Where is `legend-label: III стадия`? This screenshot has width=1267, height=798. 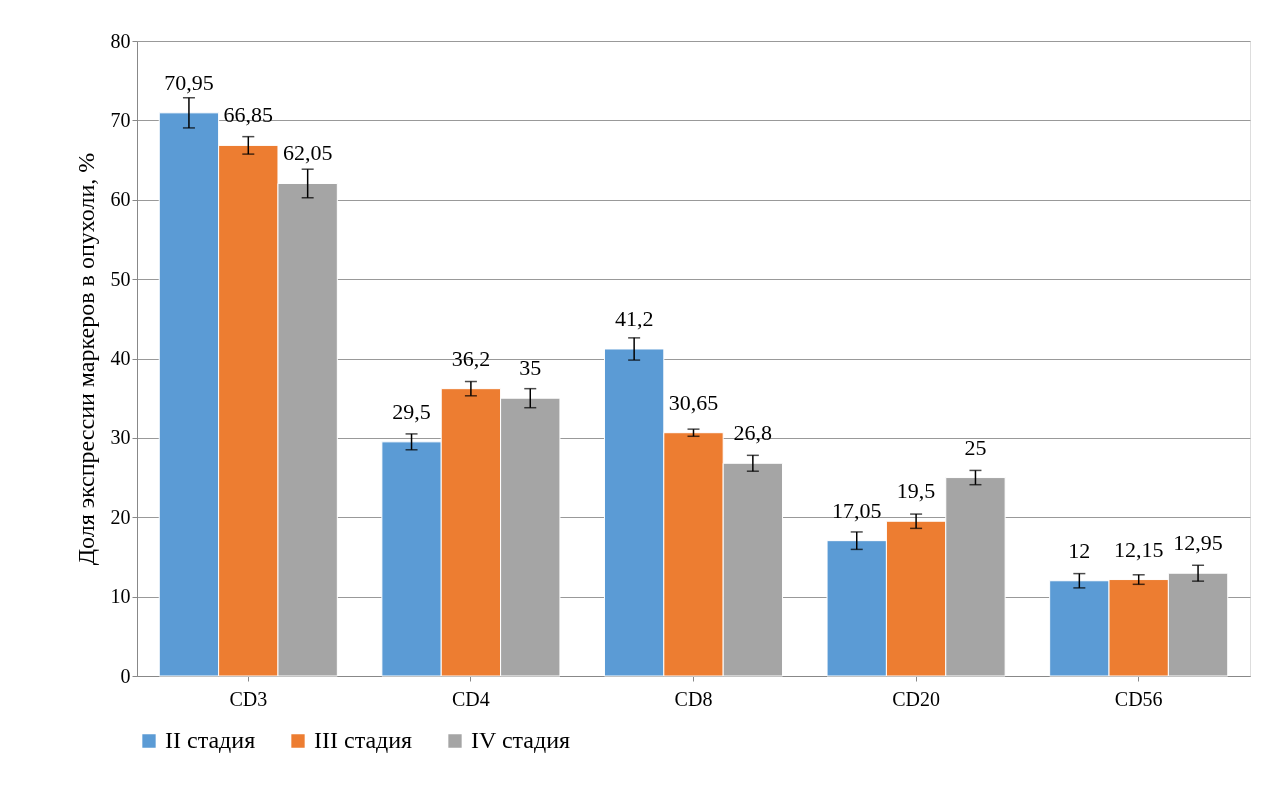
legend-label: III стадия is located at coordinates (363, 740).